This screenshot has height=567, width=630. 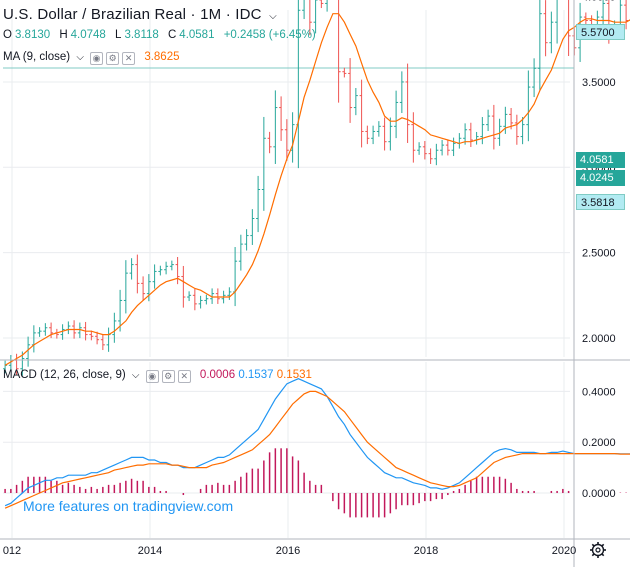 What do you see at coordinates (132, 14) in the screenshot?
I see `symbol-title: U.S. Dollar / Brazilian Real · 1M · IDC` at bounding box center [132, 14].